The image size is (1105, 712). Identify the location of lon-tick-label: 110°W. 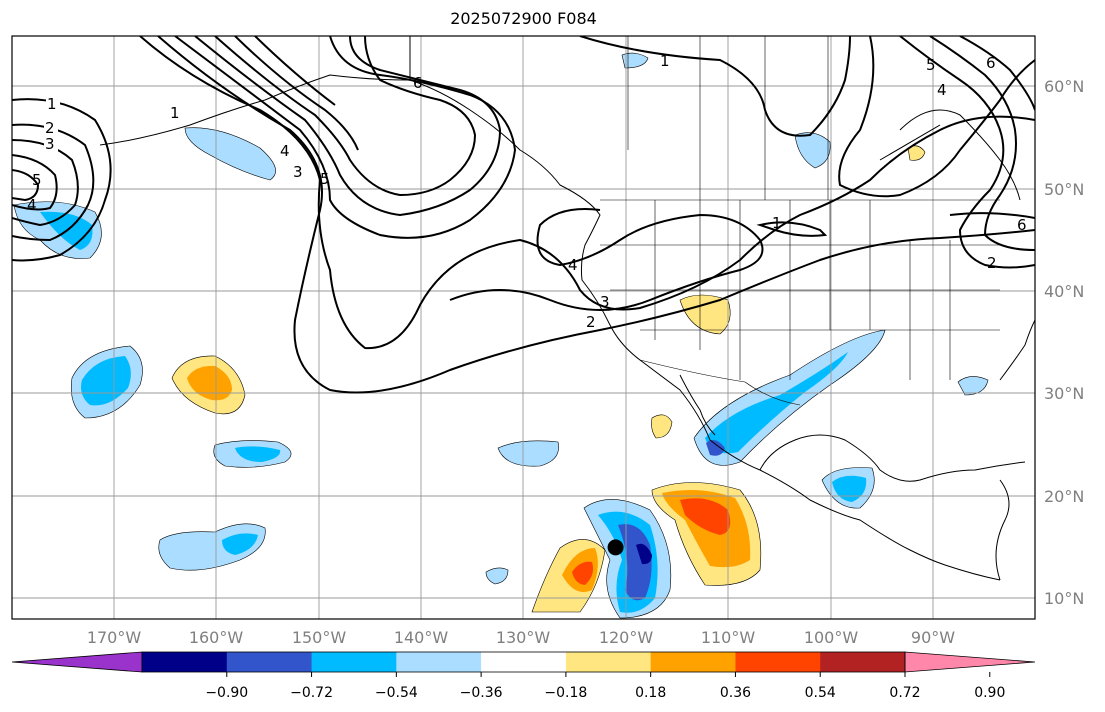
(728, 637).